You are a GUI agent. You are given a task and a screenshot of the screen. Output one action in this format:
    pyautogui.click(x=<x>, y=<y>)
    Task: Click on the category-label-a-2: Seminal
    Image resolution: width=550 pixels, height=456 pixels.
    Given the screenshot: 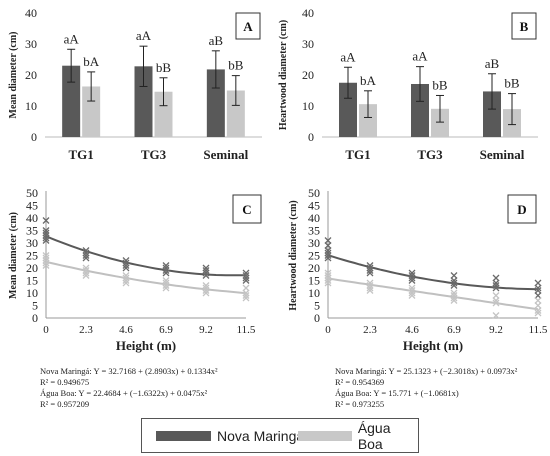 What is the action you would take?
    pyautogui.click(x=225, y=154)
    